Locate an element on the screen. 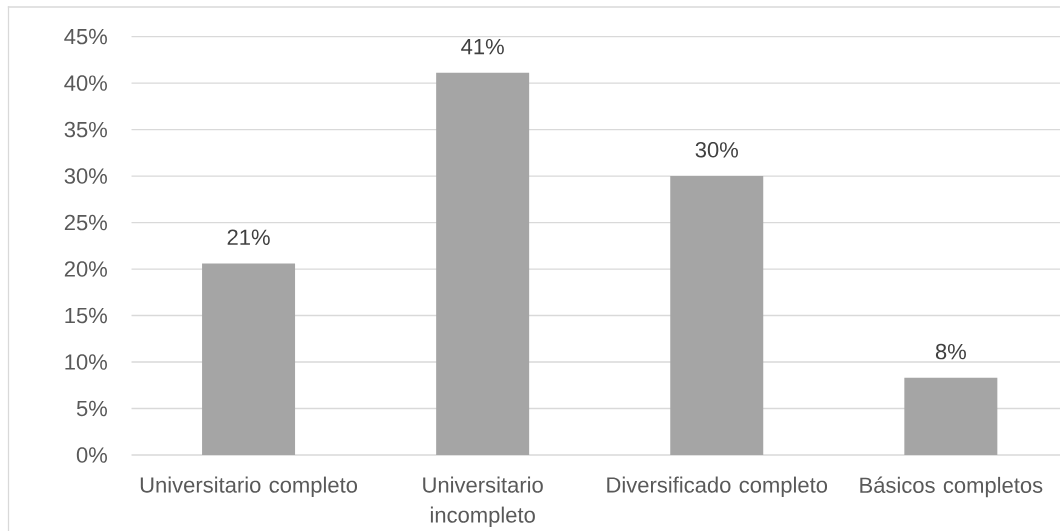  y-tick-label: 0% is located at coordinates (91, 455).